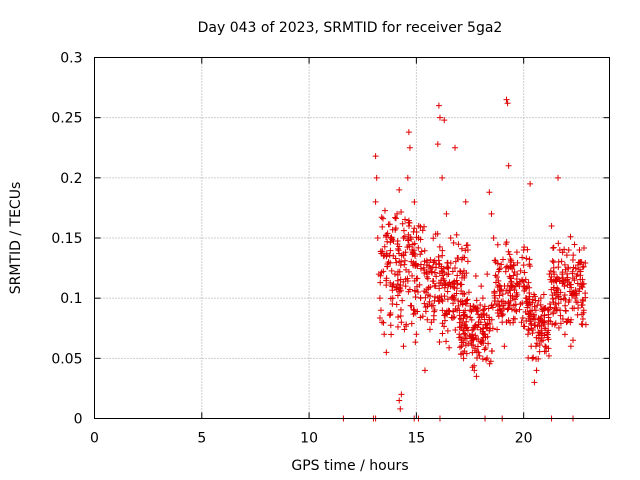  I want to click on x-tick-label: 10, so click(309, 439).